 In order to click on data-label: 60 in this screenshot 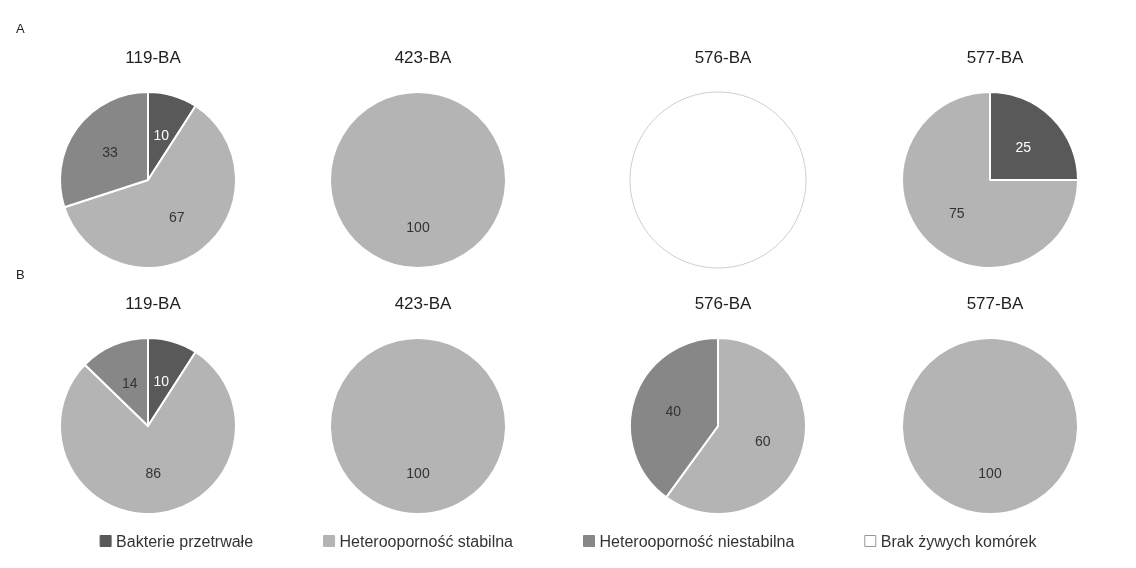, I will do `click(762, 440)`.